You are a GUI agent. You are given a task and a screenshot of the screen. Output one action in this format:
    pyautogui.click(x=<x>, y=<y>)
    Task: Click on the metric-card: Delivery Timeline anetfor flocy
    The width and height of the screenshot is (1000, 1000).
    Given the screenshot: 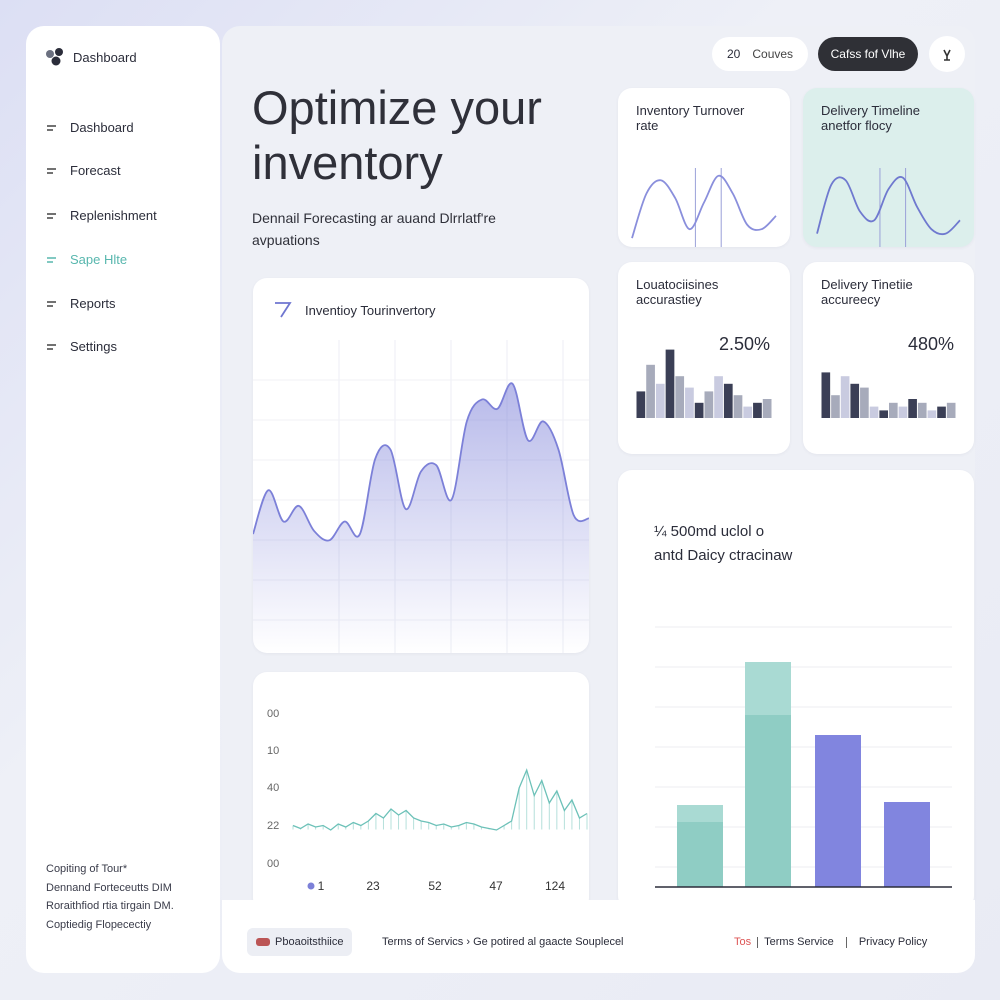 What is the action you would take?
    pyautogui.click(x=888, y=167)
    